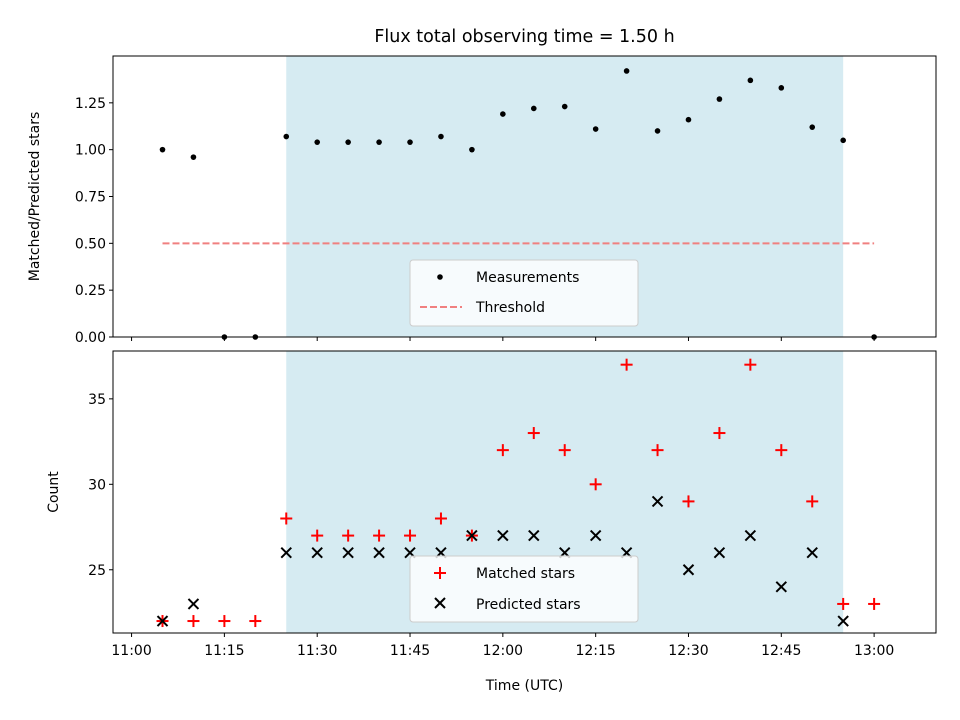 The image size is (960, 720). What do you see at coordinates (97, 485) in the screenshot?
I see `bottom-y-tick-label: 30` at bounding box center [97, 485].